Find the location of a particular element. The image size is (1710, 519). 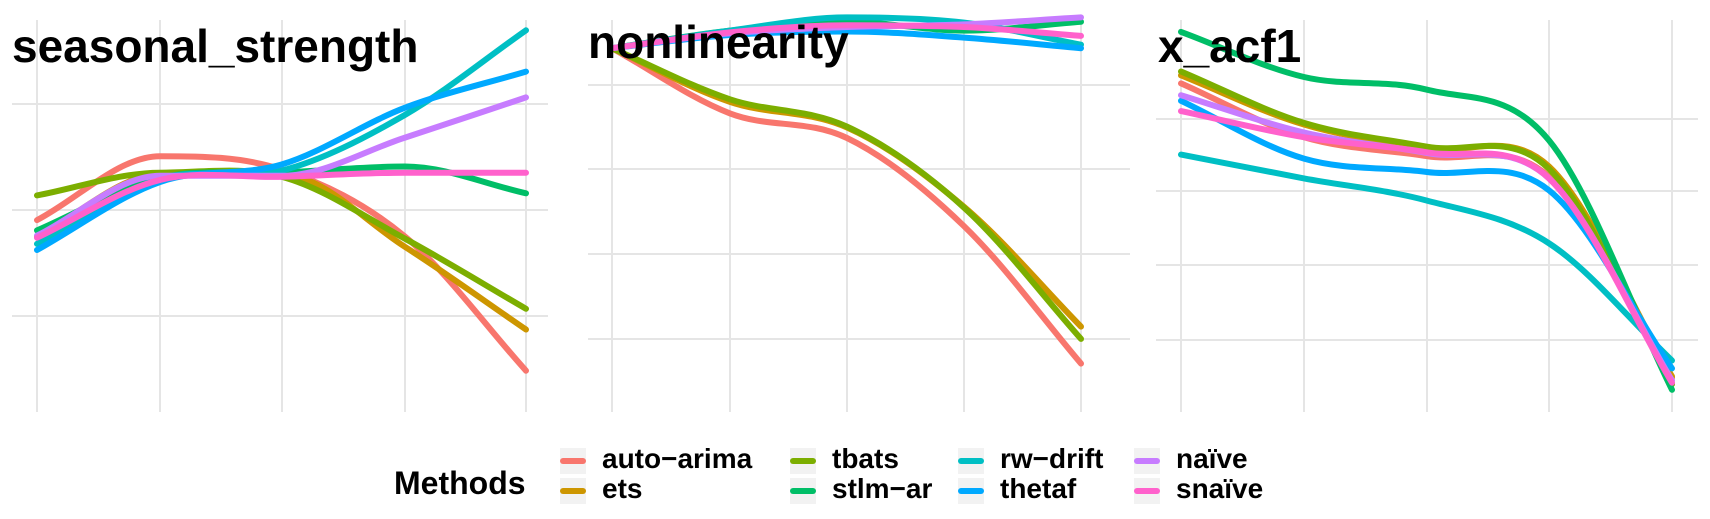

legend-entry: snaïve is located at coordinates (1198, 488).